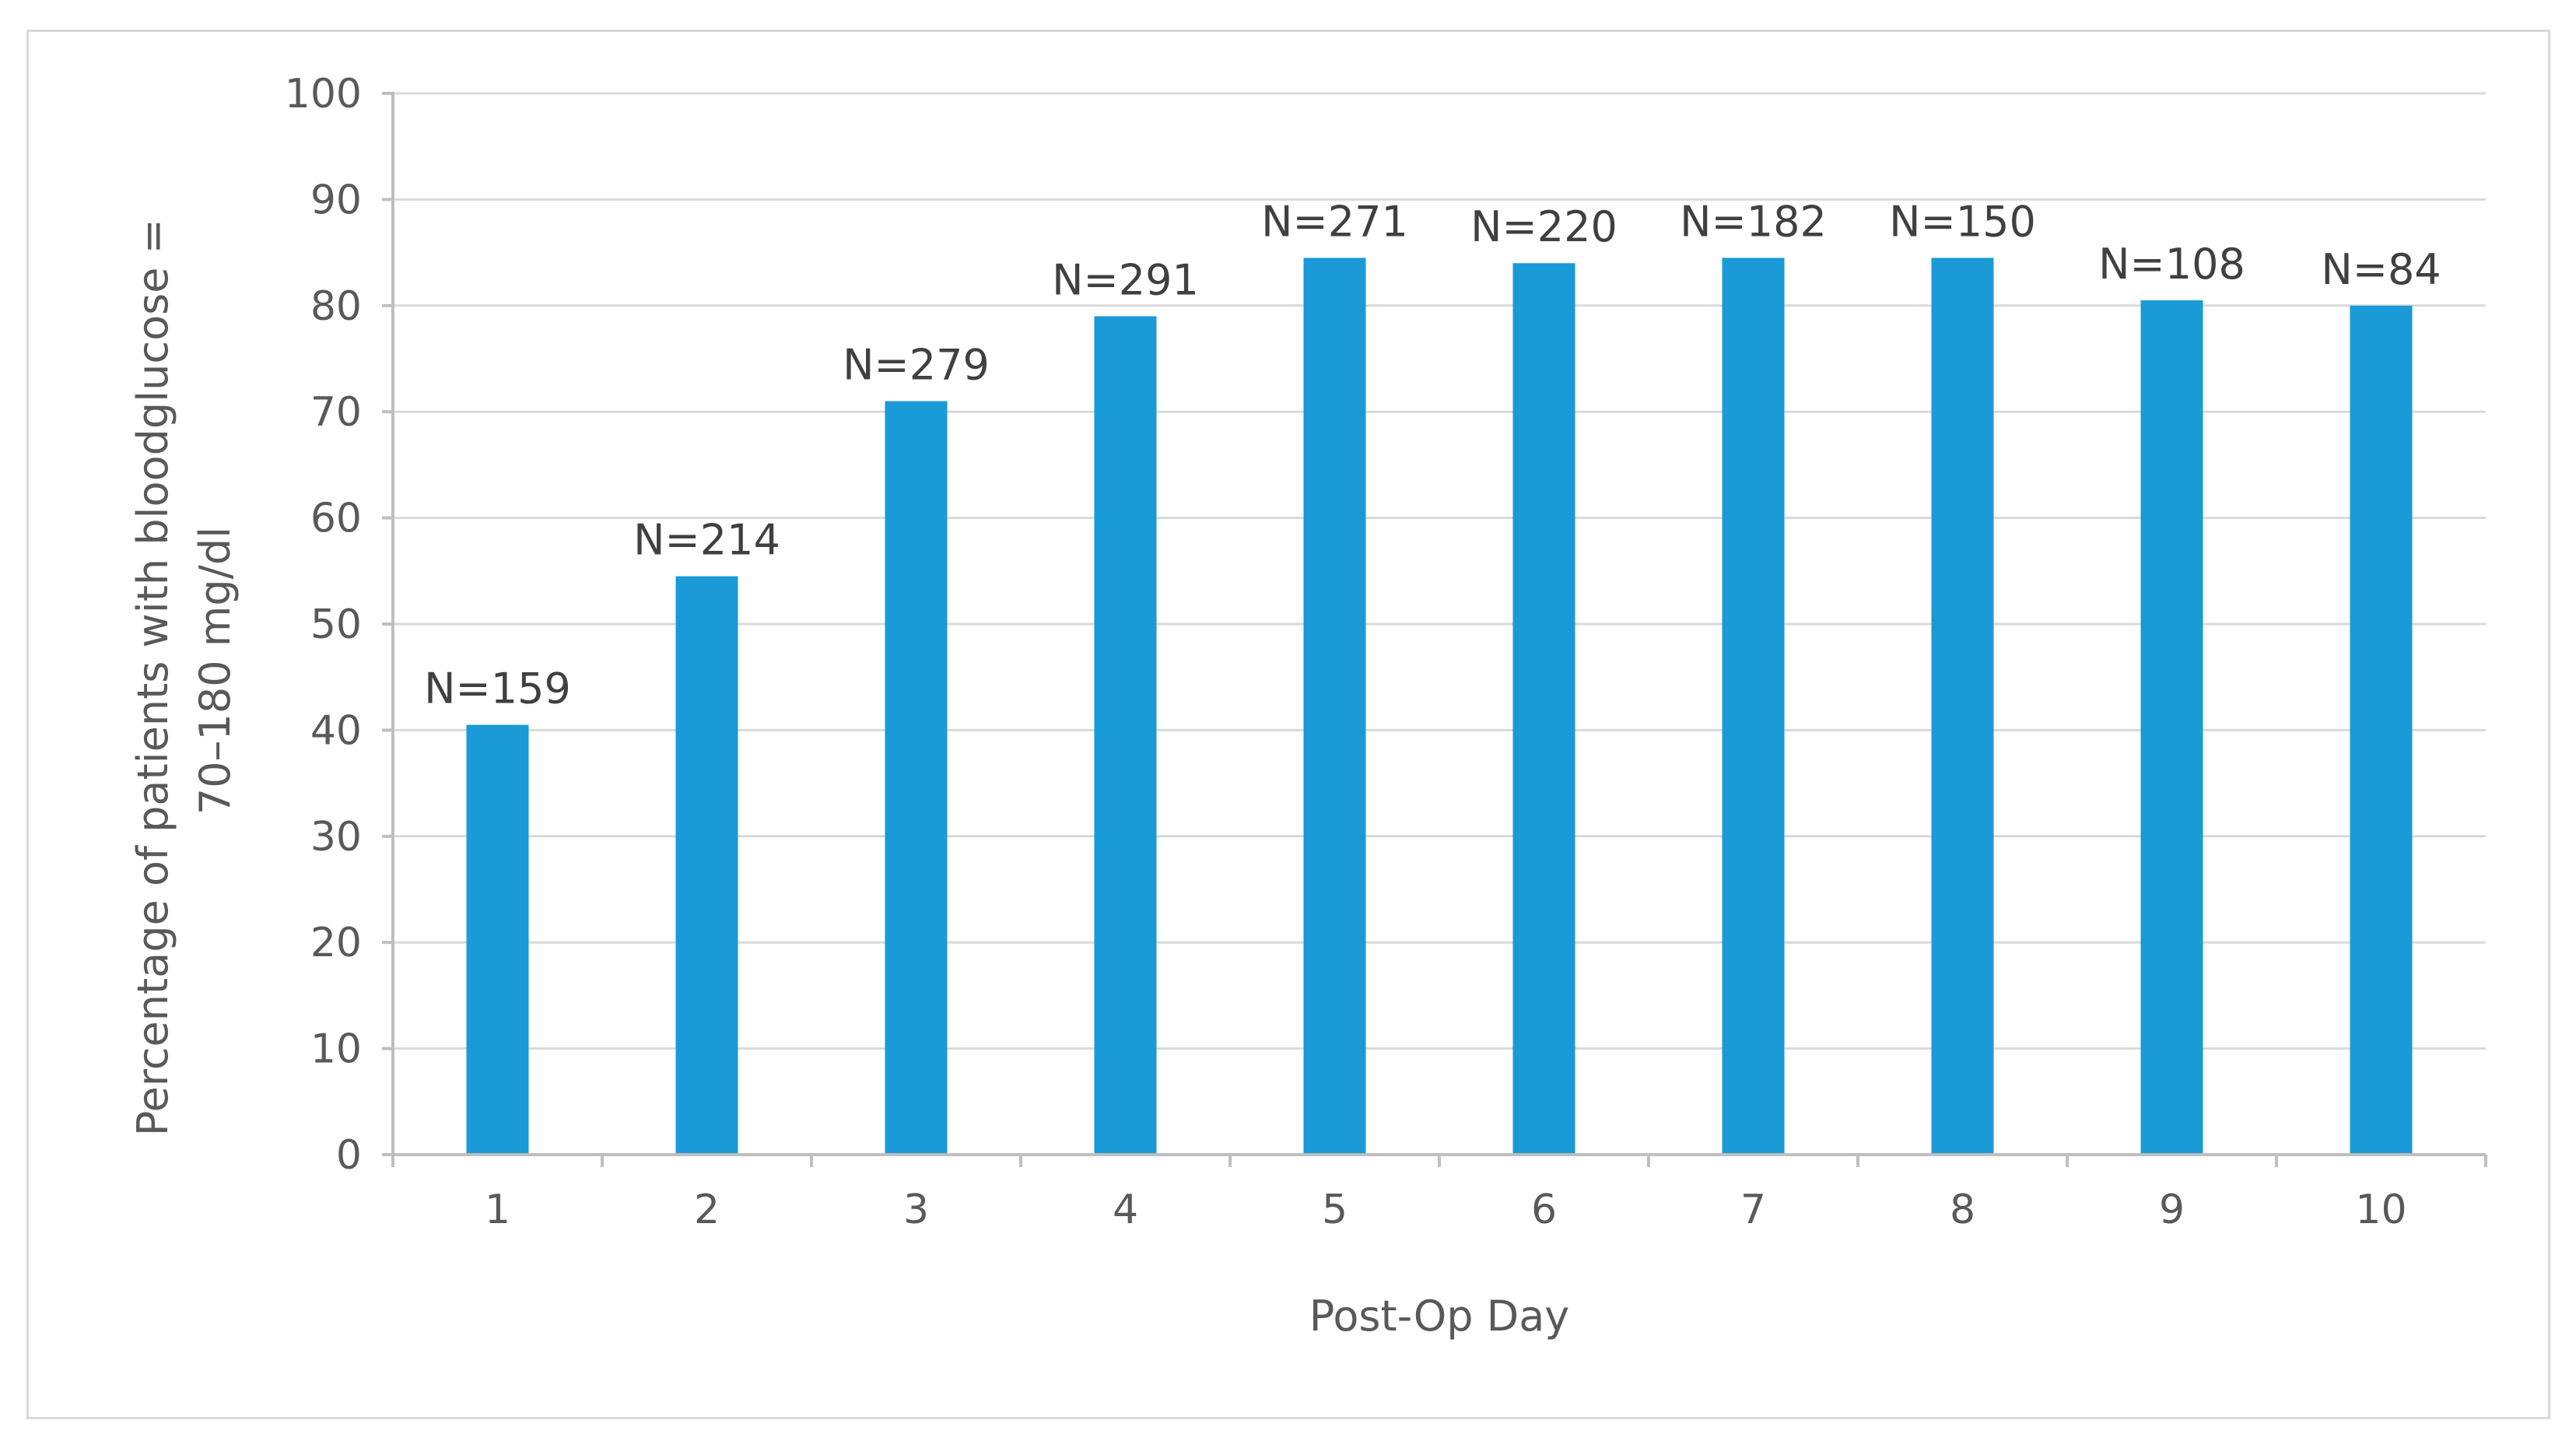 The image size is (2576, 1448). What do you see at coordinates (1543, 226) in the screenshot?
I see `data-label-day-6: N=220` at bounding box center [1543, 226].